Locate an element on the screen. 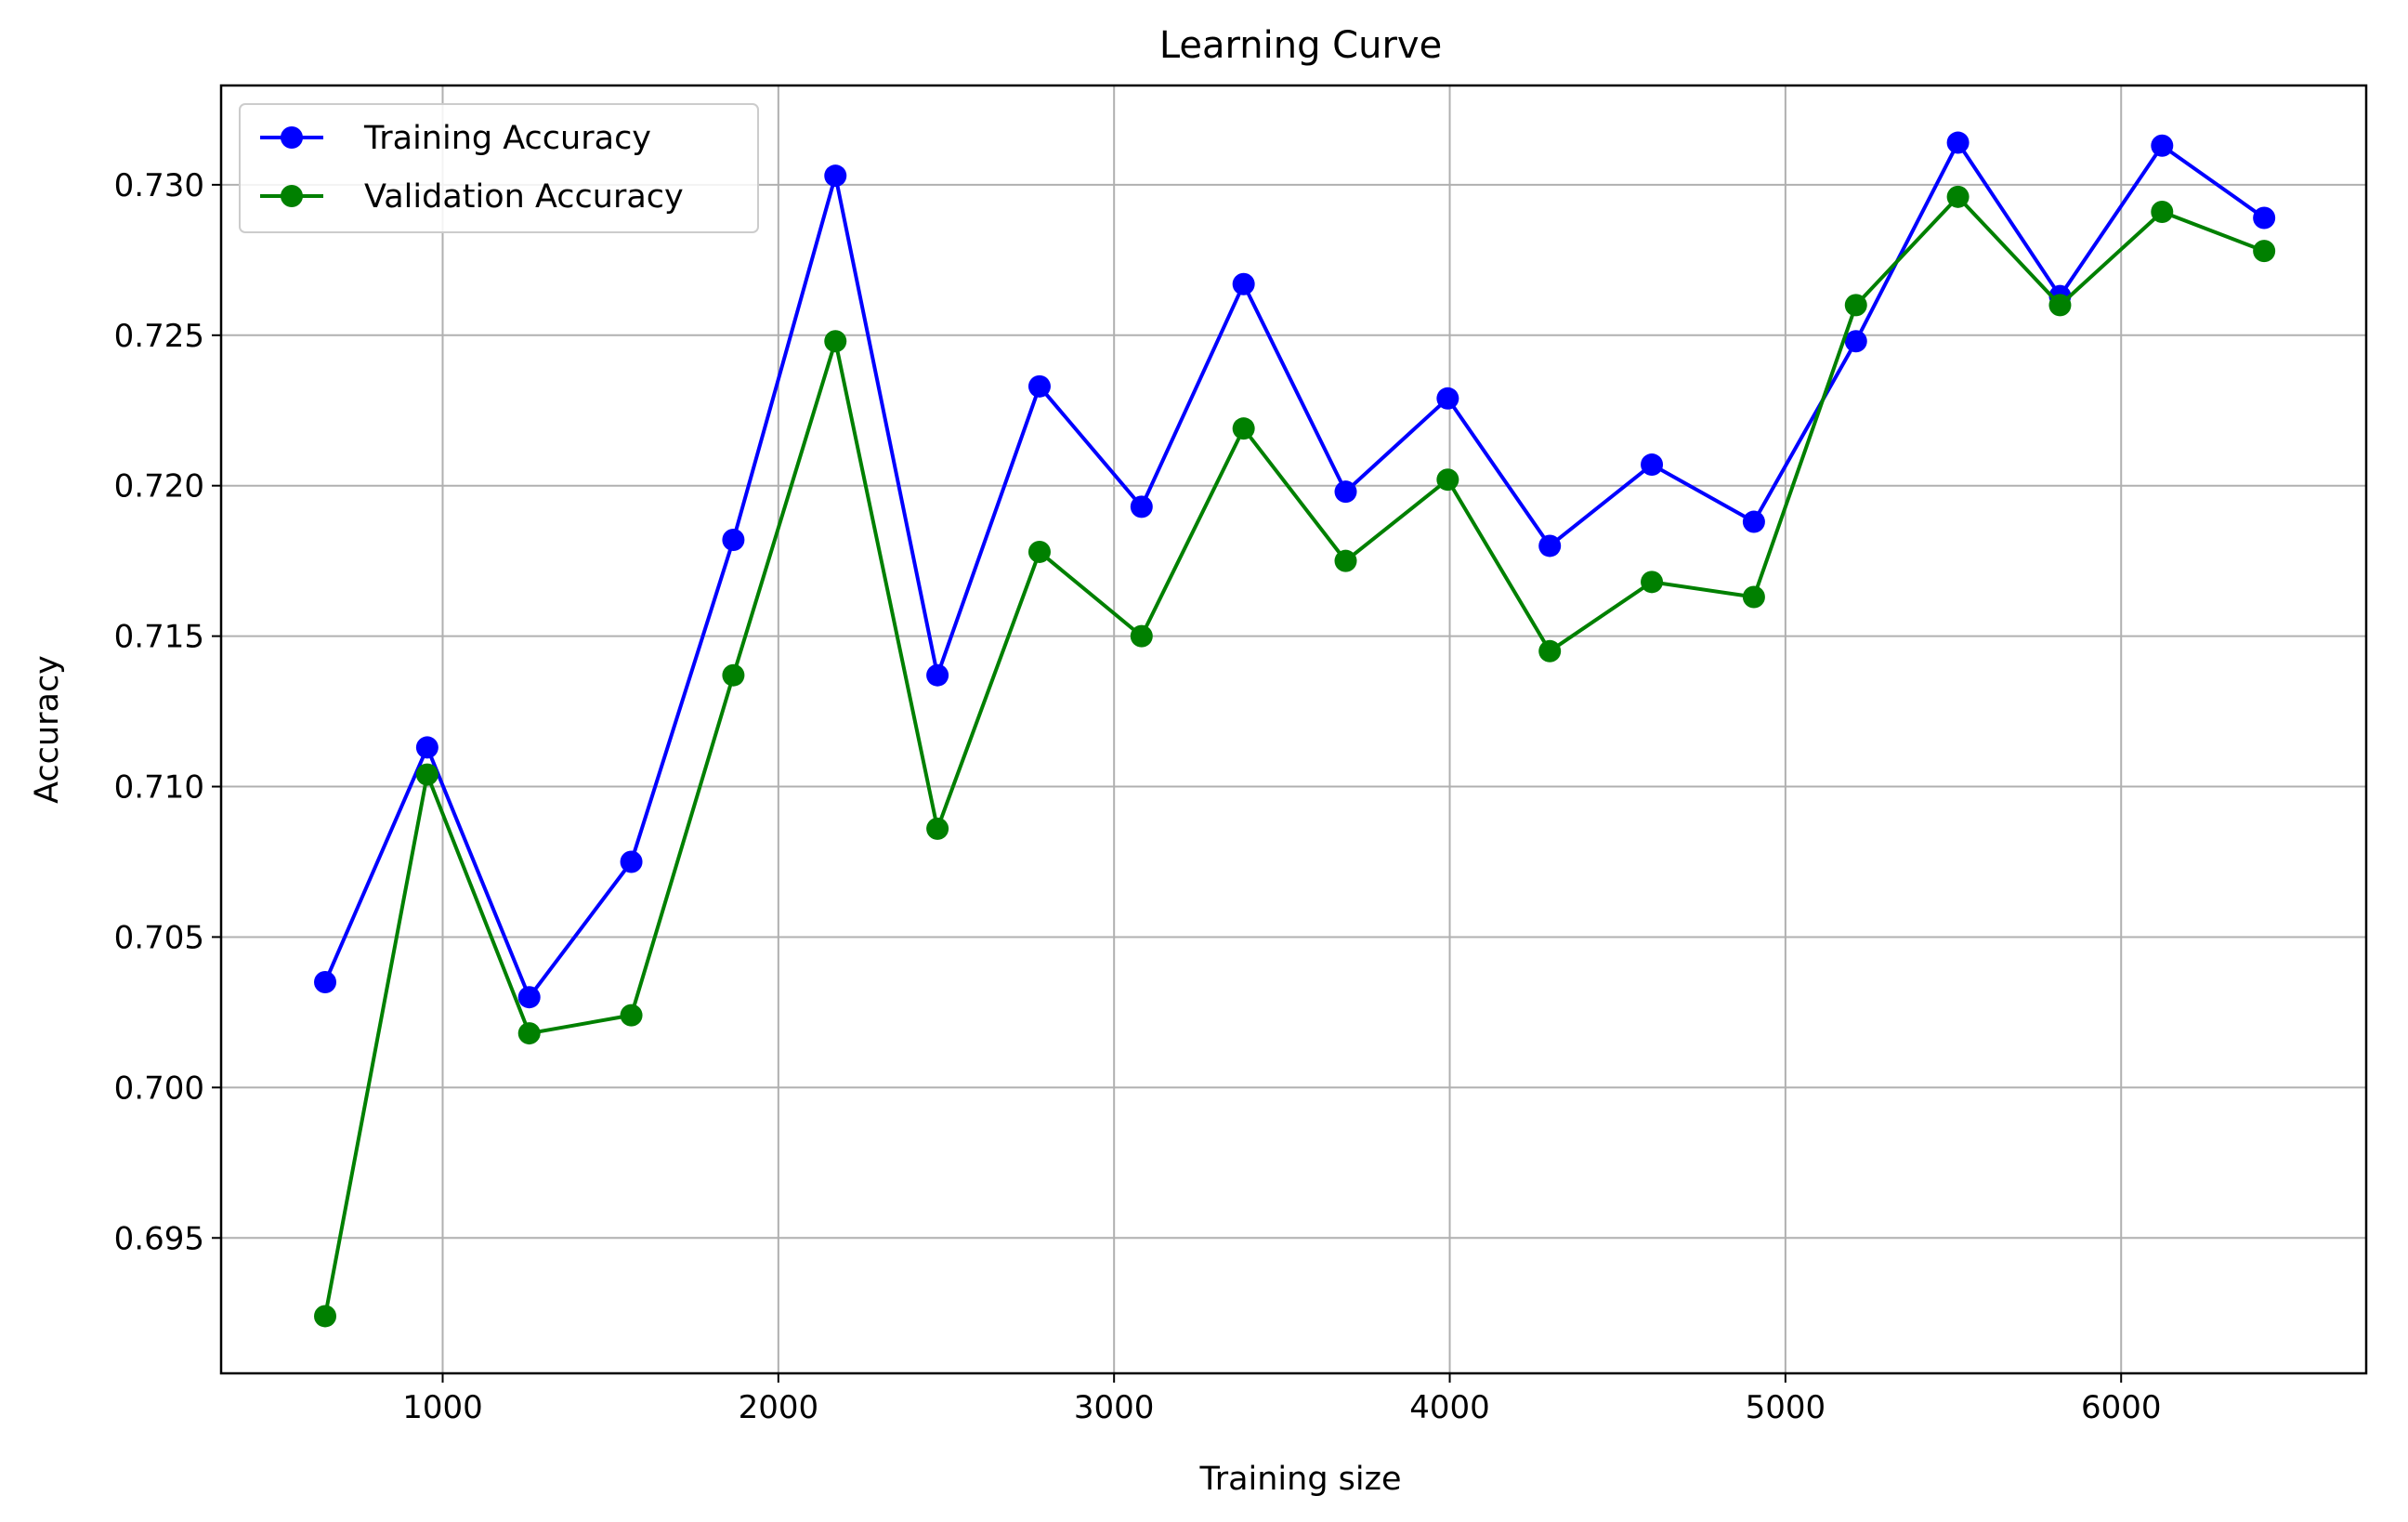 The image size is (2408, 1522). x-tick-label: 5000 is located at coordinates (1786, 1408).